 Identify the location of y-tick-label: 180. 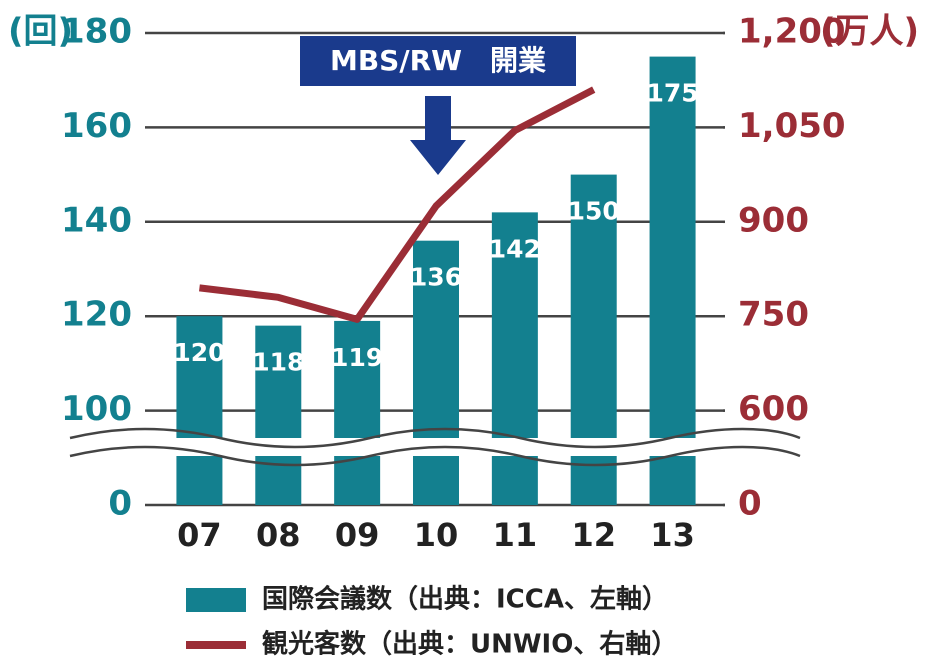
(96, 32).